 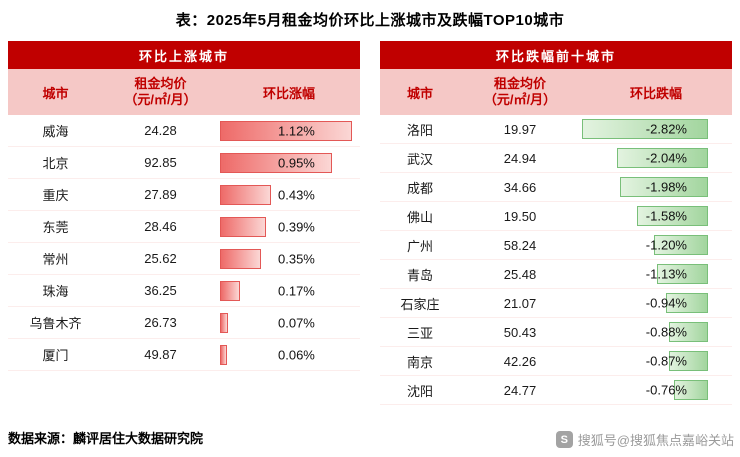 I want to click on change-value: -1.58%, so click(x=666, y=216).